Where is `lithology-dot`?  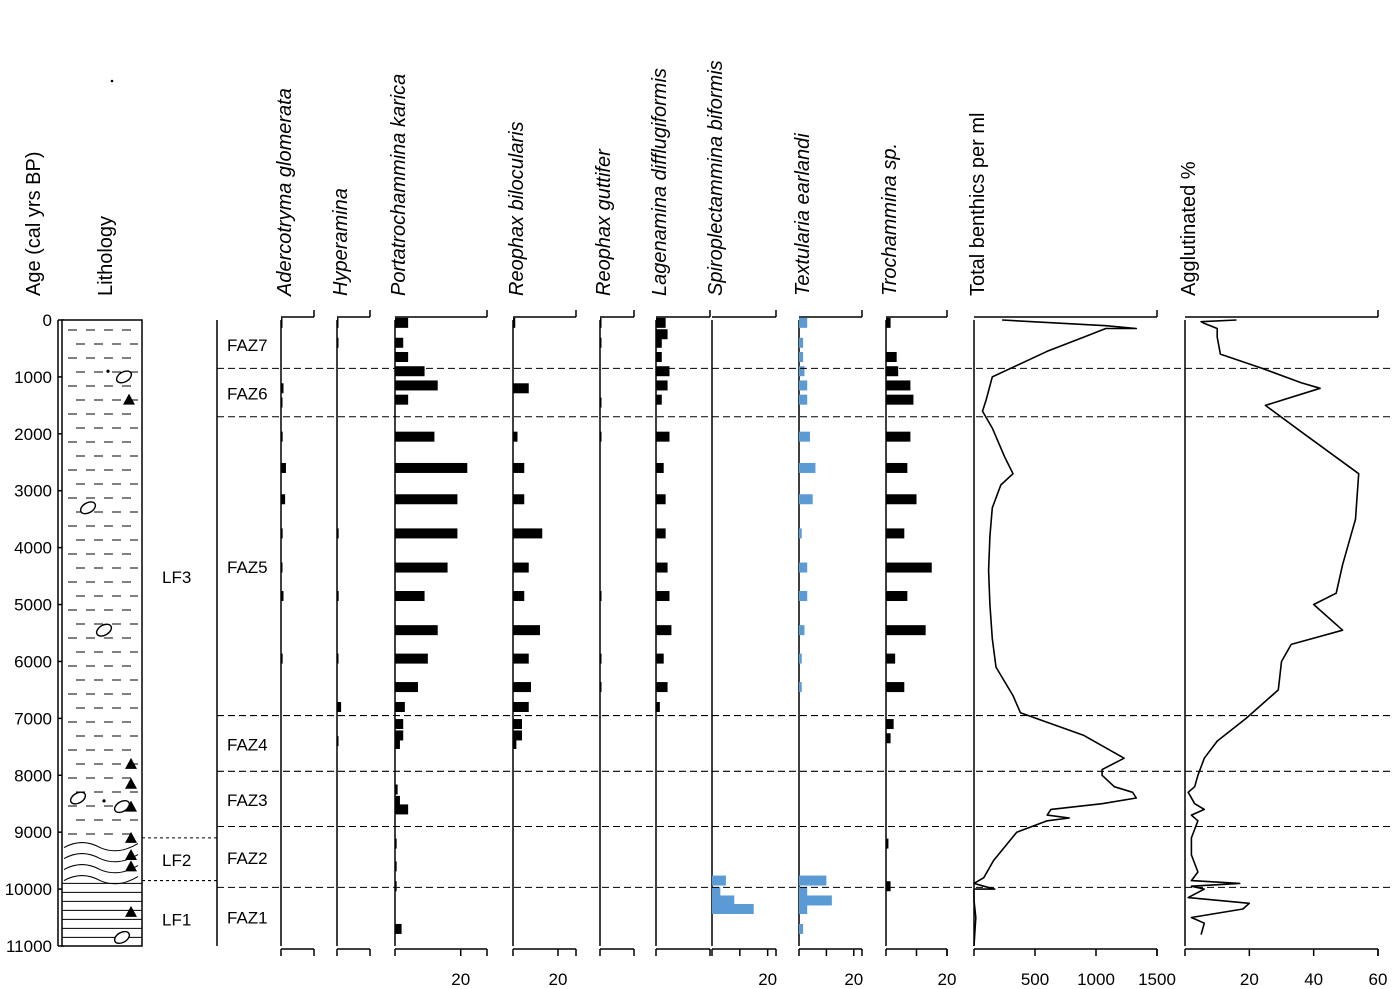
lithology-dot is located at coordinates (108, 371).